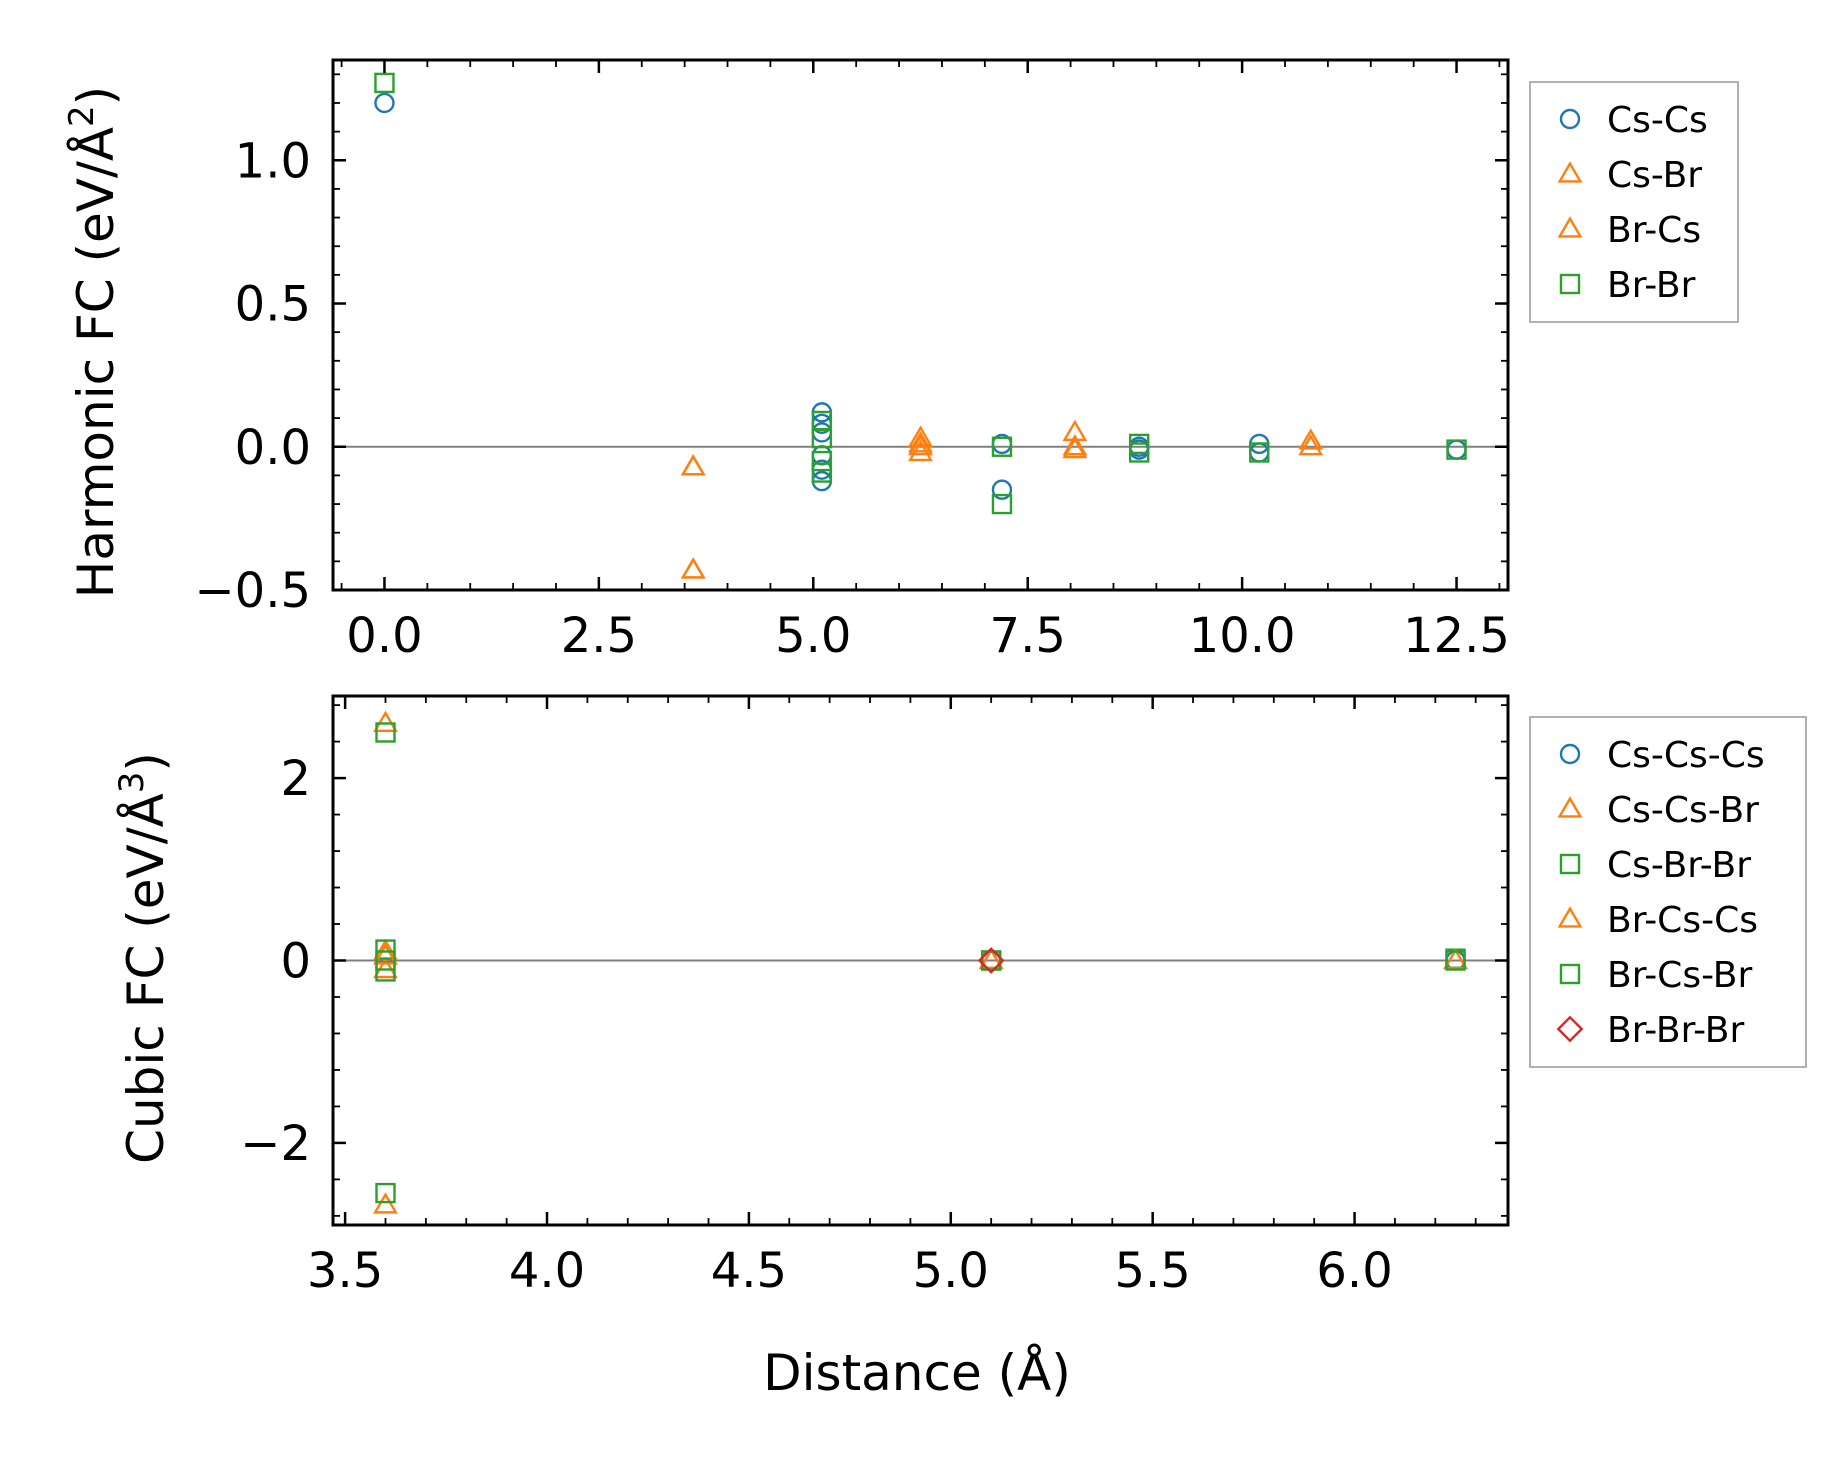 This screenshot has width=1847, height=1460. I want to click on cubic-y-tick-label: 0, so click(295, 962).